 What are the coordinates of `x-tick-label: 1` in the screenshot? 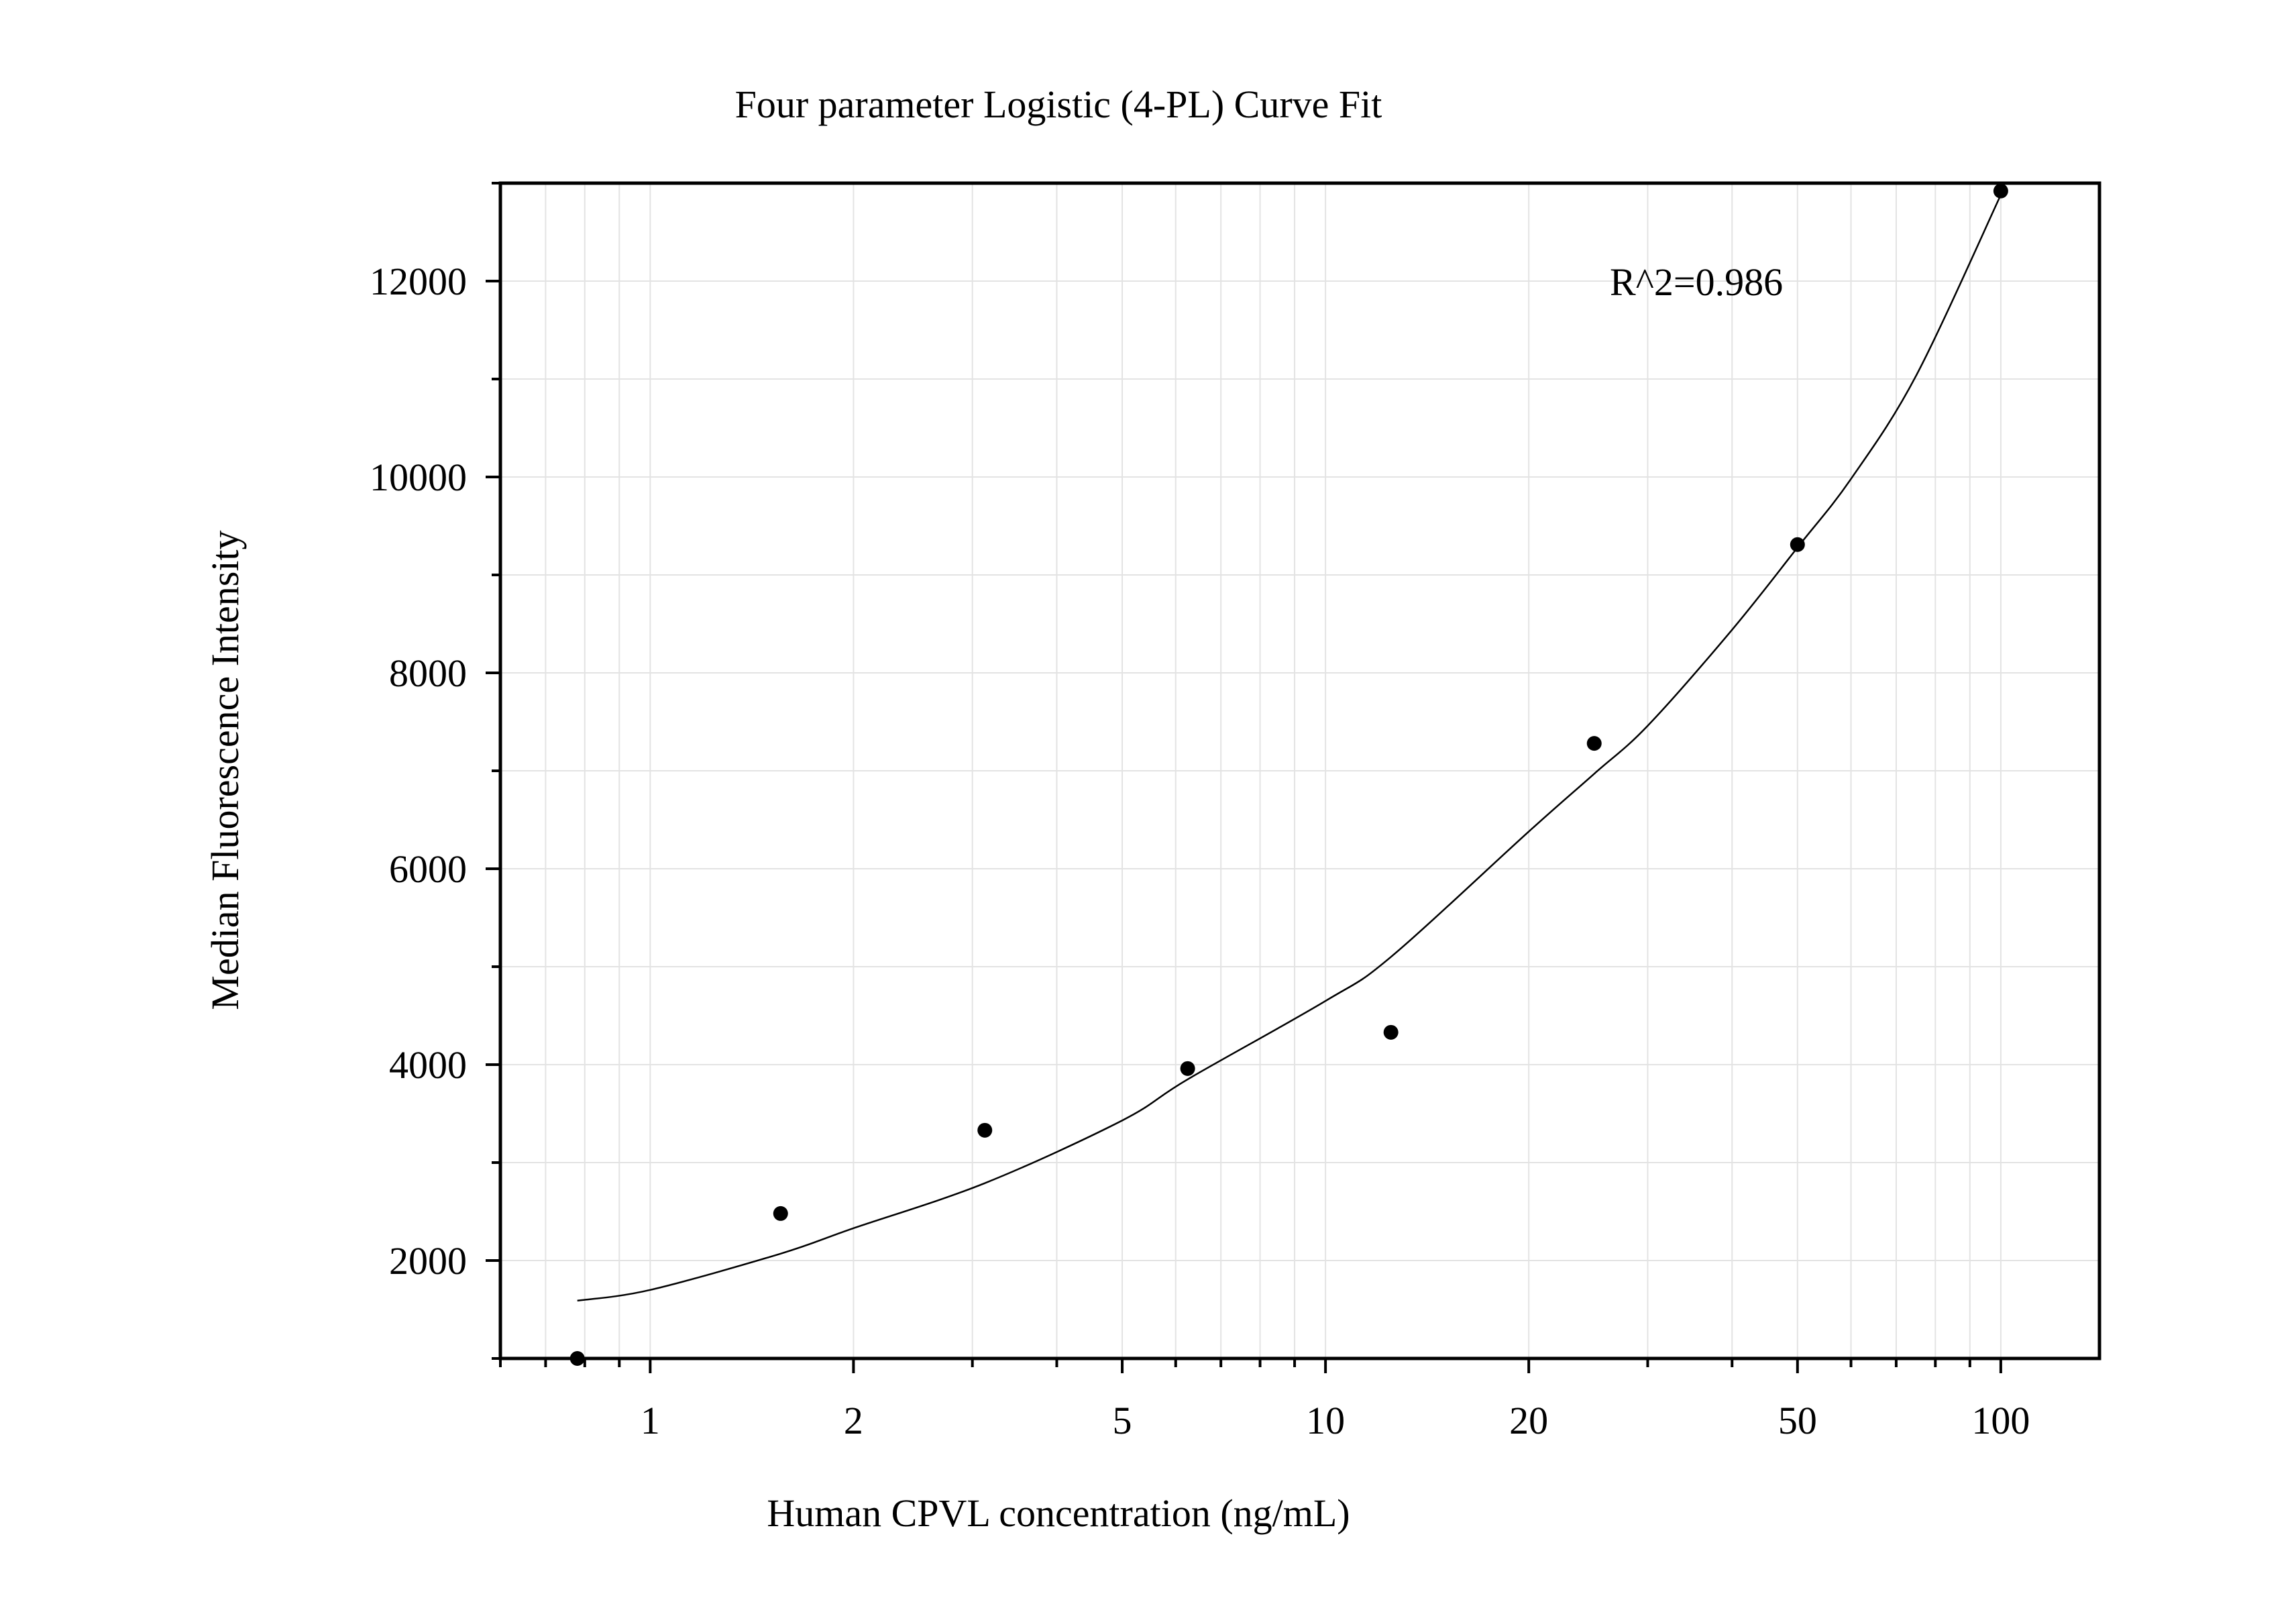 It's located at (650, 1420).